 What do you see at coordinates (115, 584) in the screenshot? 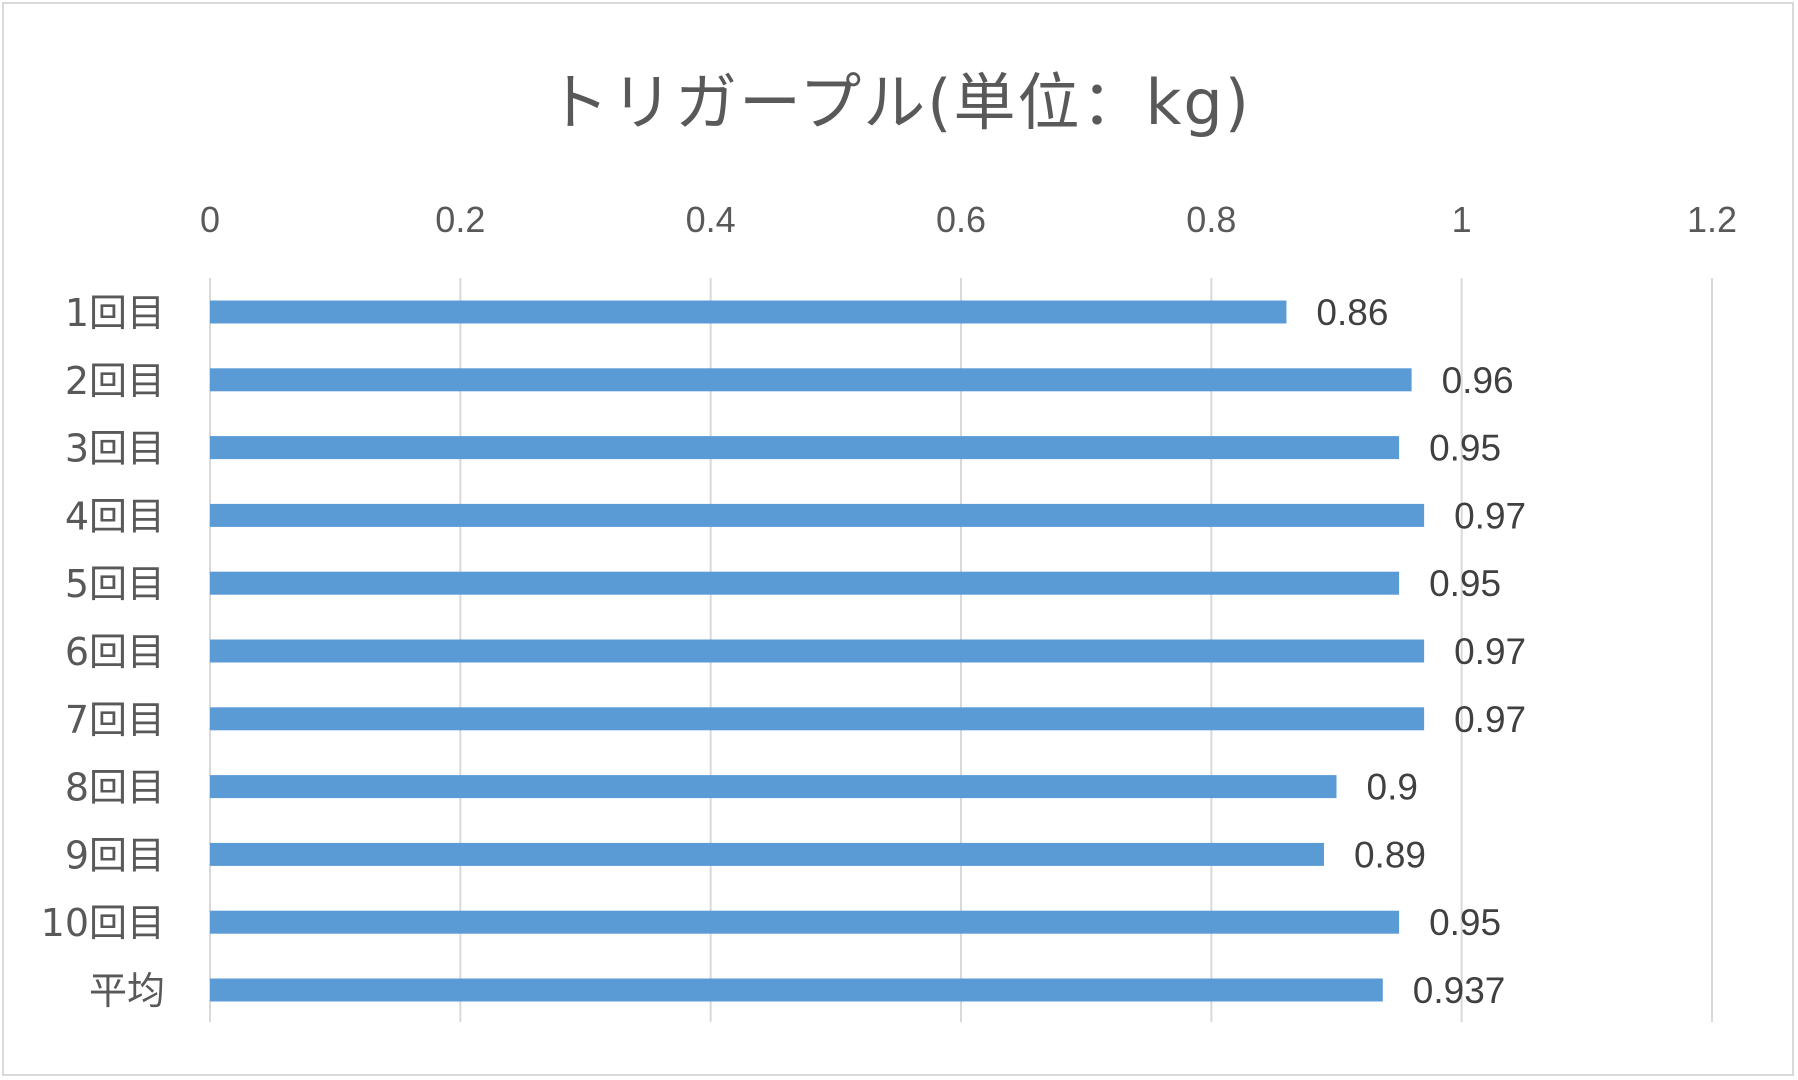
I see `category-label: 5回目` at bounding box center [115, 584].